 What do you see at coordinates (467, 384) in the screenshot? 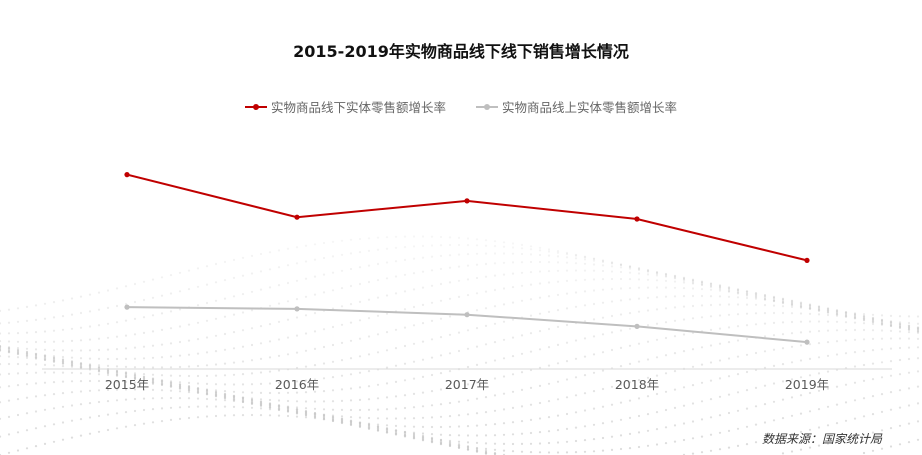
I see `x-tick-label: 2017年` at bounding box center [467, 384].